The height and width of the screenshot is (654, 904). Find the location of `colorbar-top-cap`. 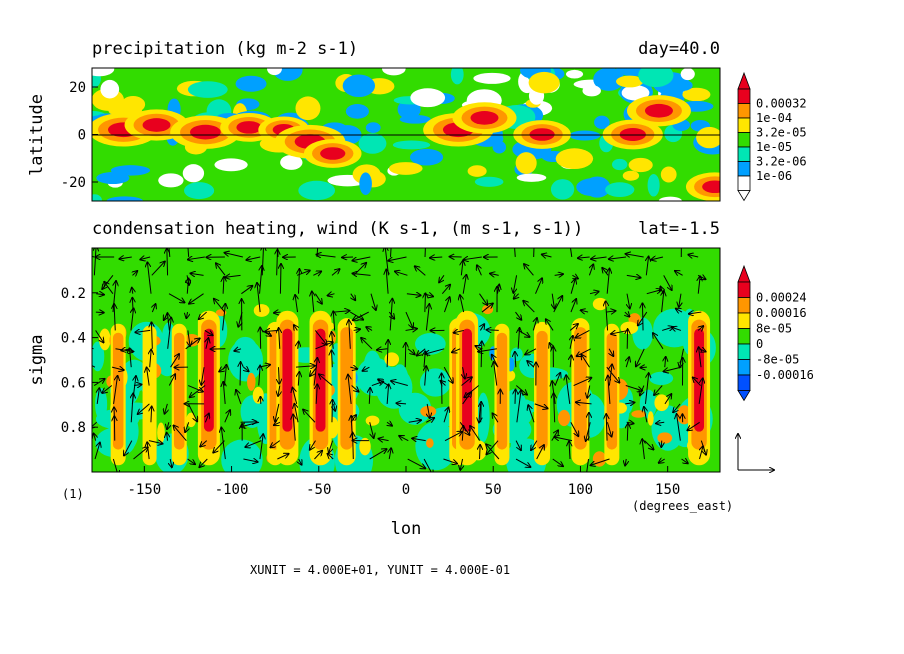

colorbar-top-cap is located at coordinates (744, 80).